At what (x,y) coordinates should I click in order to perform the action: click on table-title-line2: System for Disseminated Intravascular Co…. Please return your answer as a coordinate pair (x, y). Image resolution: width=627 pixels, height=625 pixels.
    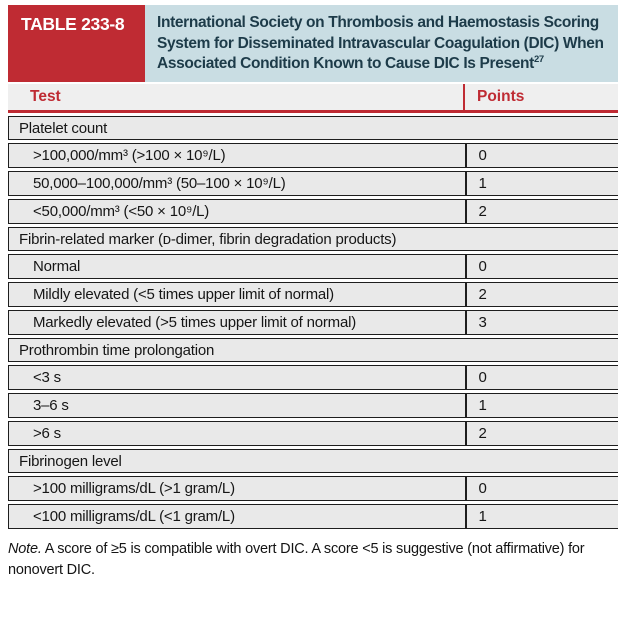
    Looking at the image, I should click on (380, 43).